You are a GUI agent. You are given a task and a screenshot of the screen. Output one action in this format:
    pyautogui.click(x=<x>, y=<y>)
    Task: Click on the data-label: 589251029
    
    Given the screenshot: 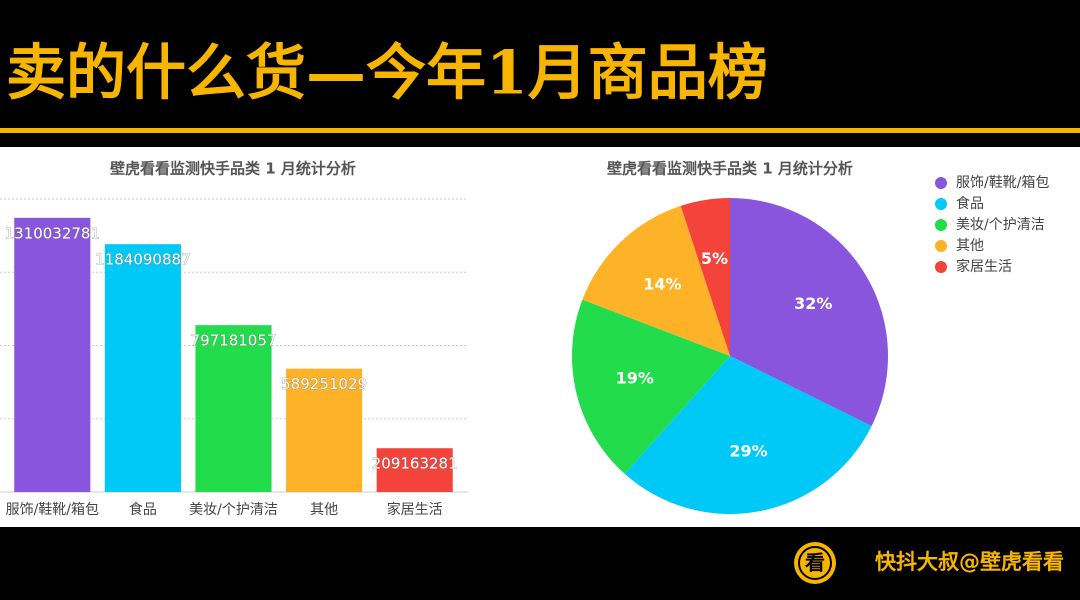 What is the action you would take?
    pyautogui.click(x=324, y=384)
    